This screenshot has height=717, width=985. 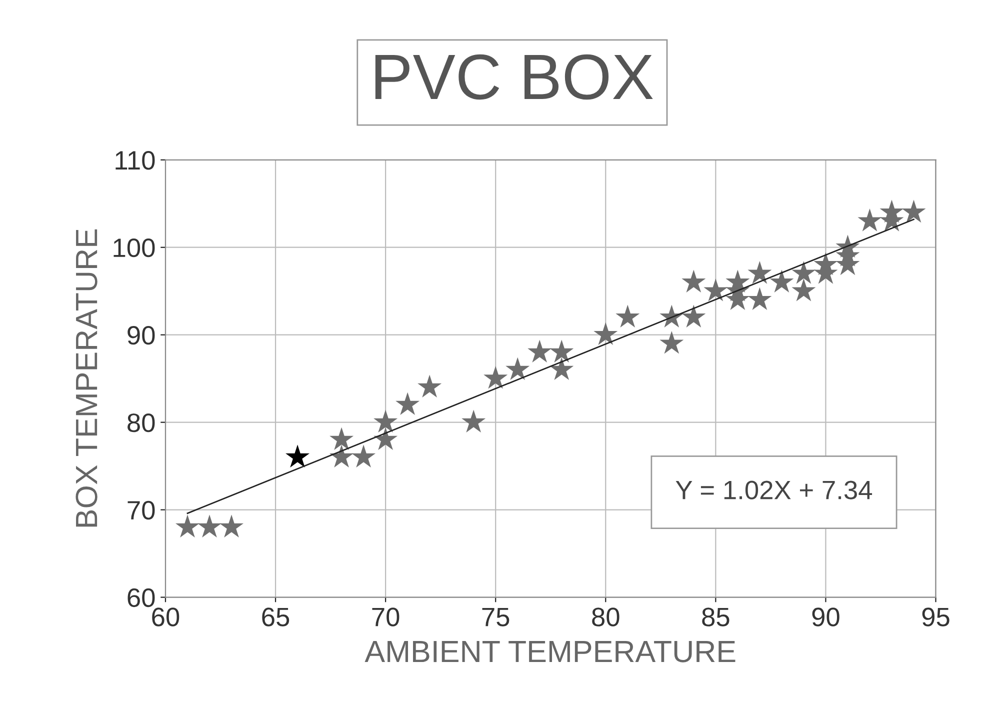 I want to click on x-tick-label: 95, so click(x=936, y=617).